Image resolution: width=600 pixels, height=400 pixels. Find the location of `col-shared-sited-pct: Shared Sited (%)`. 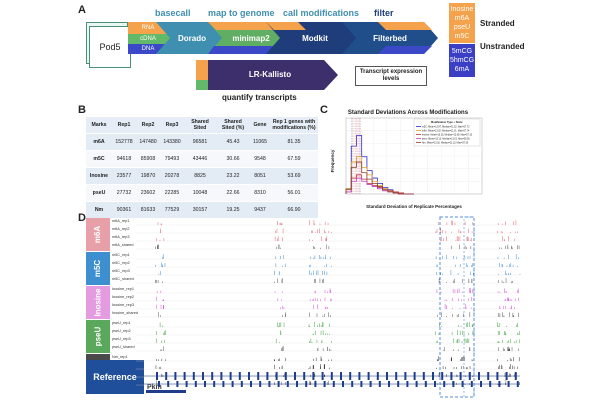

col-shared-sited-pct: Shared Sited (%) is located at coordinates (233, 125).